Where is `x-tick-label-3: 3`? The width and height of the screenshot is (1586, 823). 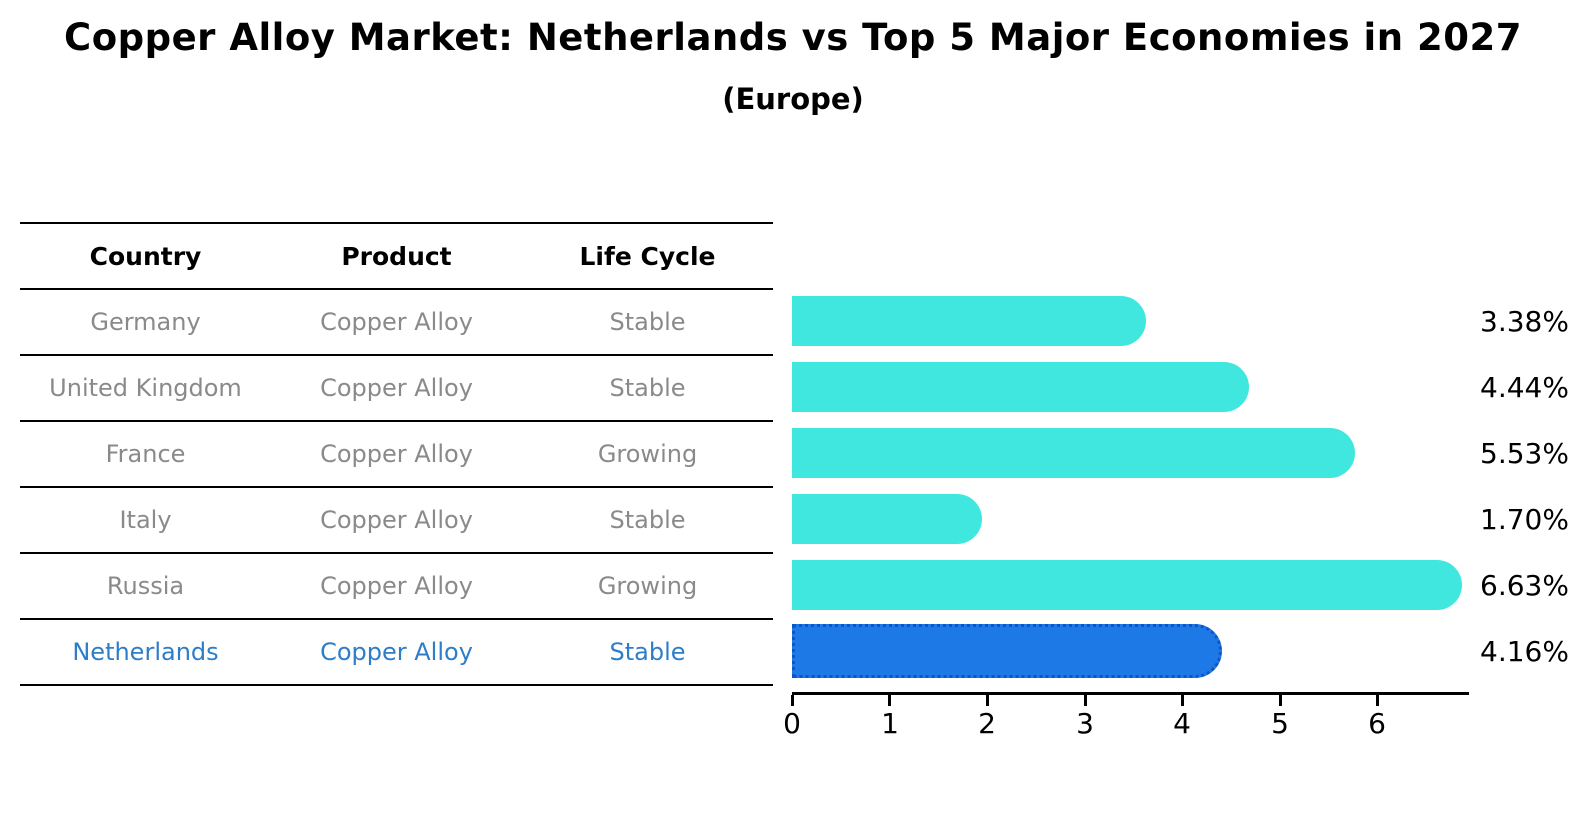 x-tick-label-3: 3 is located at coordinates (1085, 723).